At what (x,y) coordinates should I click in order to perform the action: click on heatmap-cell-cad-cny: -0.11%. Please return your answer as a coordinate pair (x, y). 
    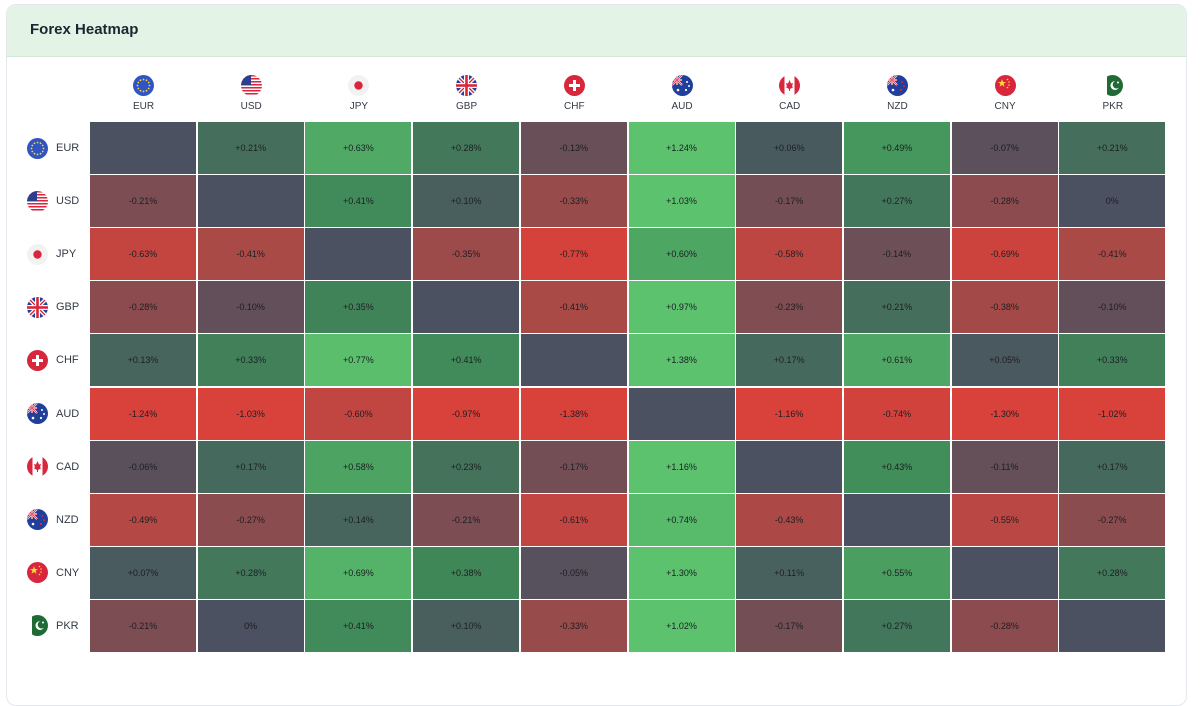
    Looking at the image, I should click on (1005, 467).